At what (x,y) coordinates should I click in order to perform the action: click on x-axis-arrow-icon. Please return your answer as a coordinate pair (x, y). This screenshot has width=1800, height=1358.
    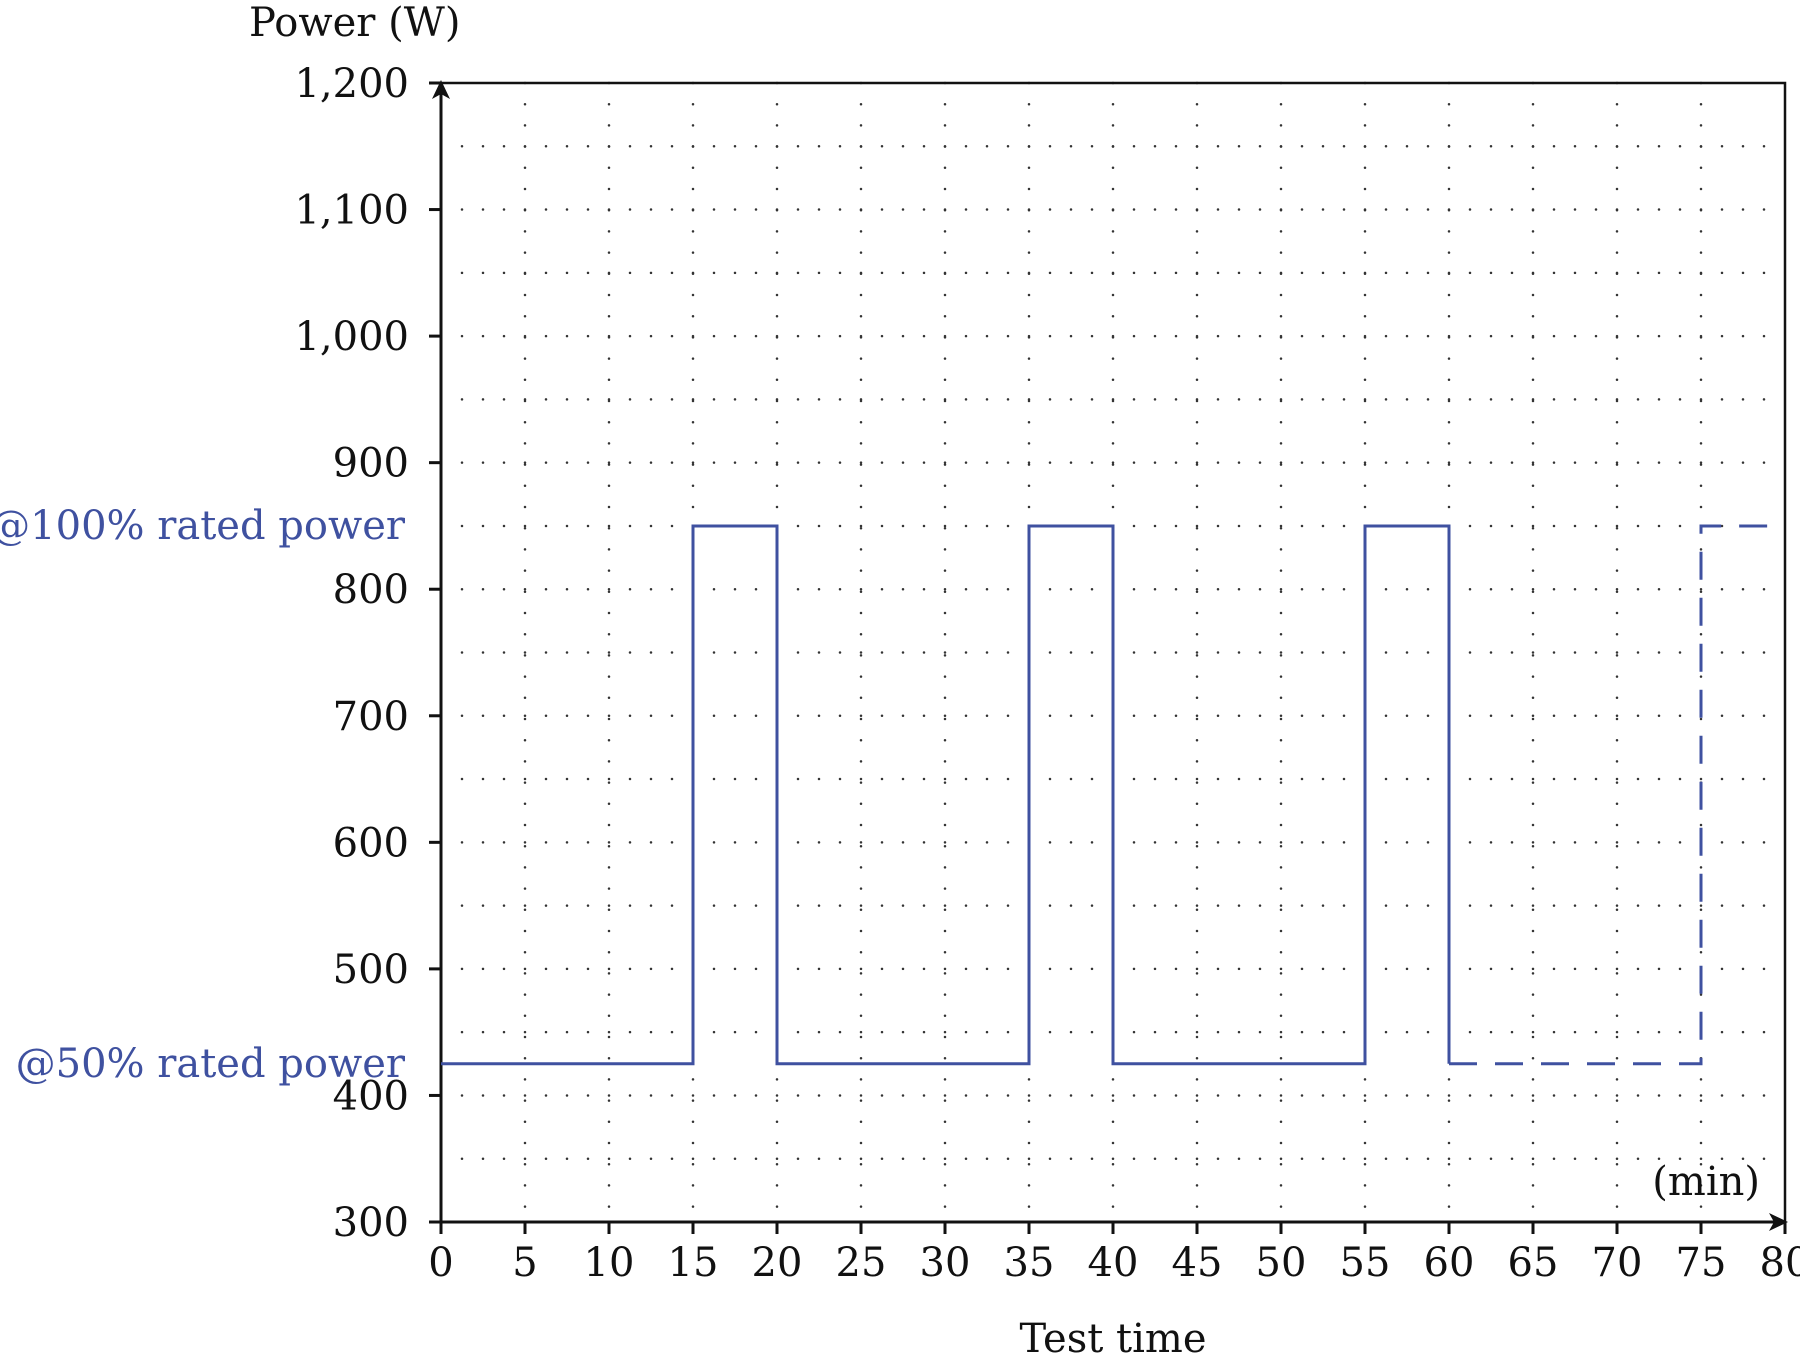
    Looking at the image, I should click on (1778, 1222).